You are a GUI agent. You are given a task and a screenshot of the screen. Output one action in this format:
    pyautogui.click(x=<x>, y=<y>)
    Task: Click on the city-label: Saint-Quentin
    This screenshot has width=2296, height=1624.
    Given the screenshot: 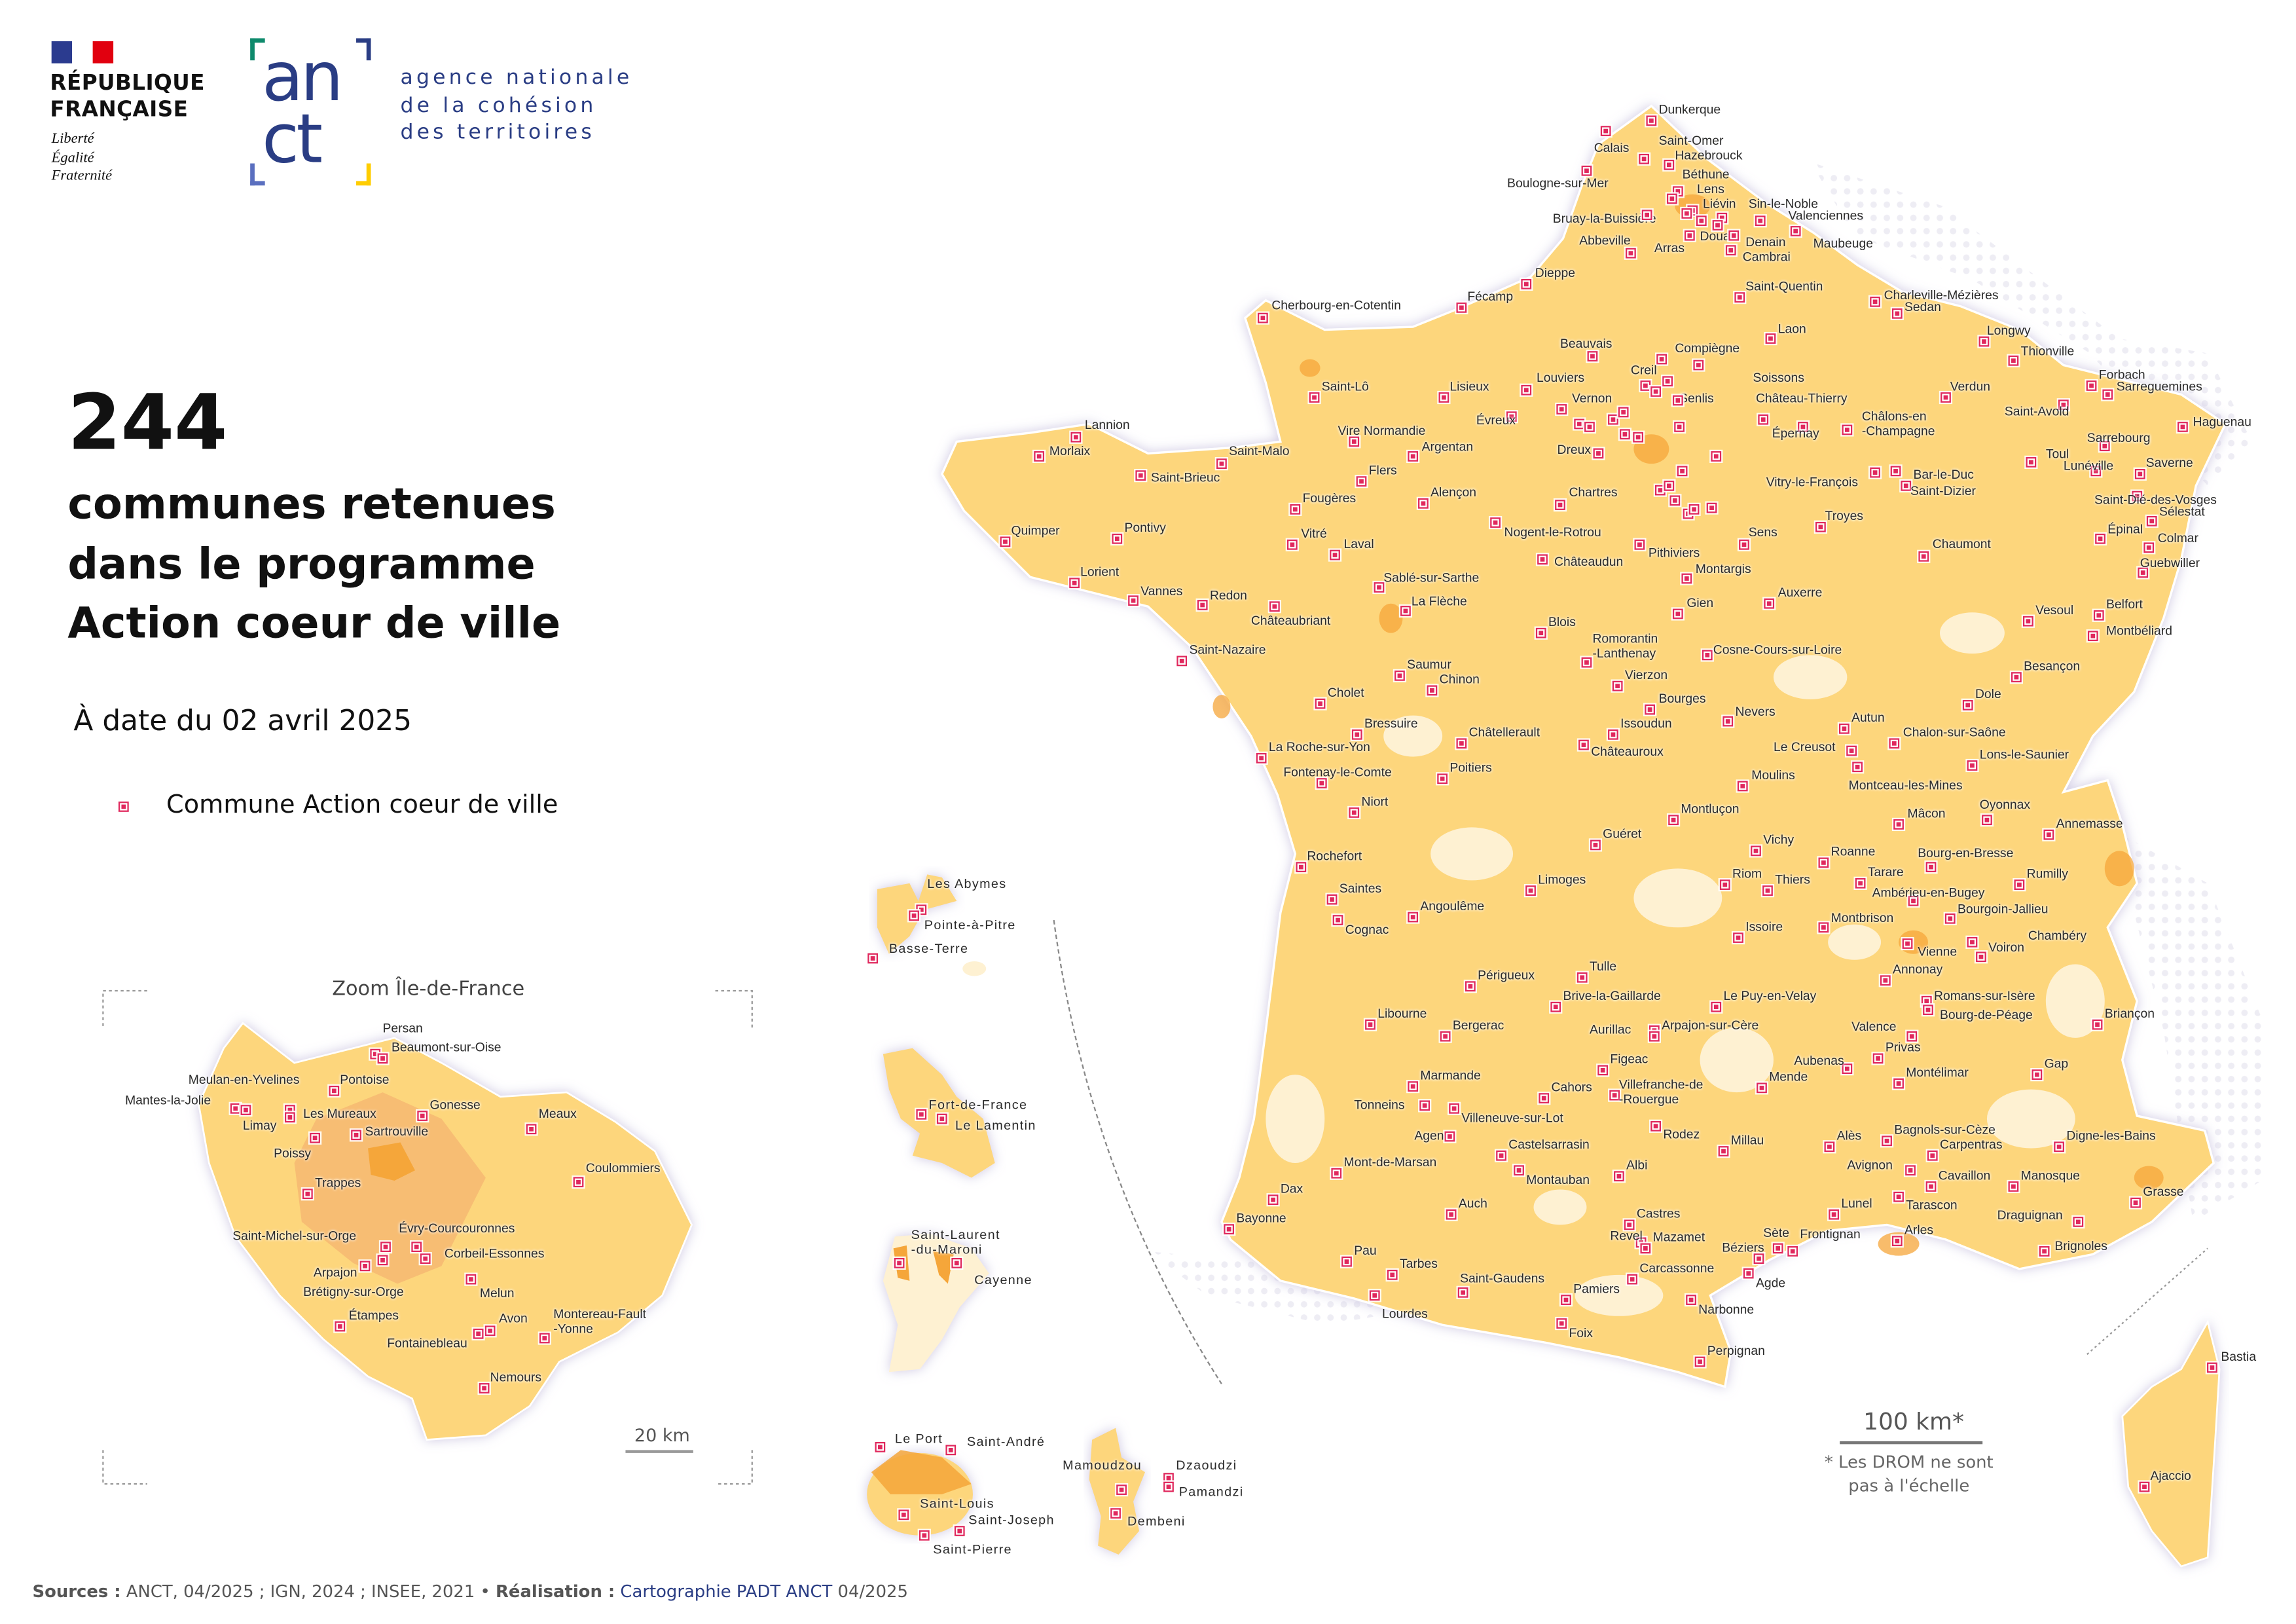 What is the action you would take?
    pyautogui.click(x=1784, y=285)
    